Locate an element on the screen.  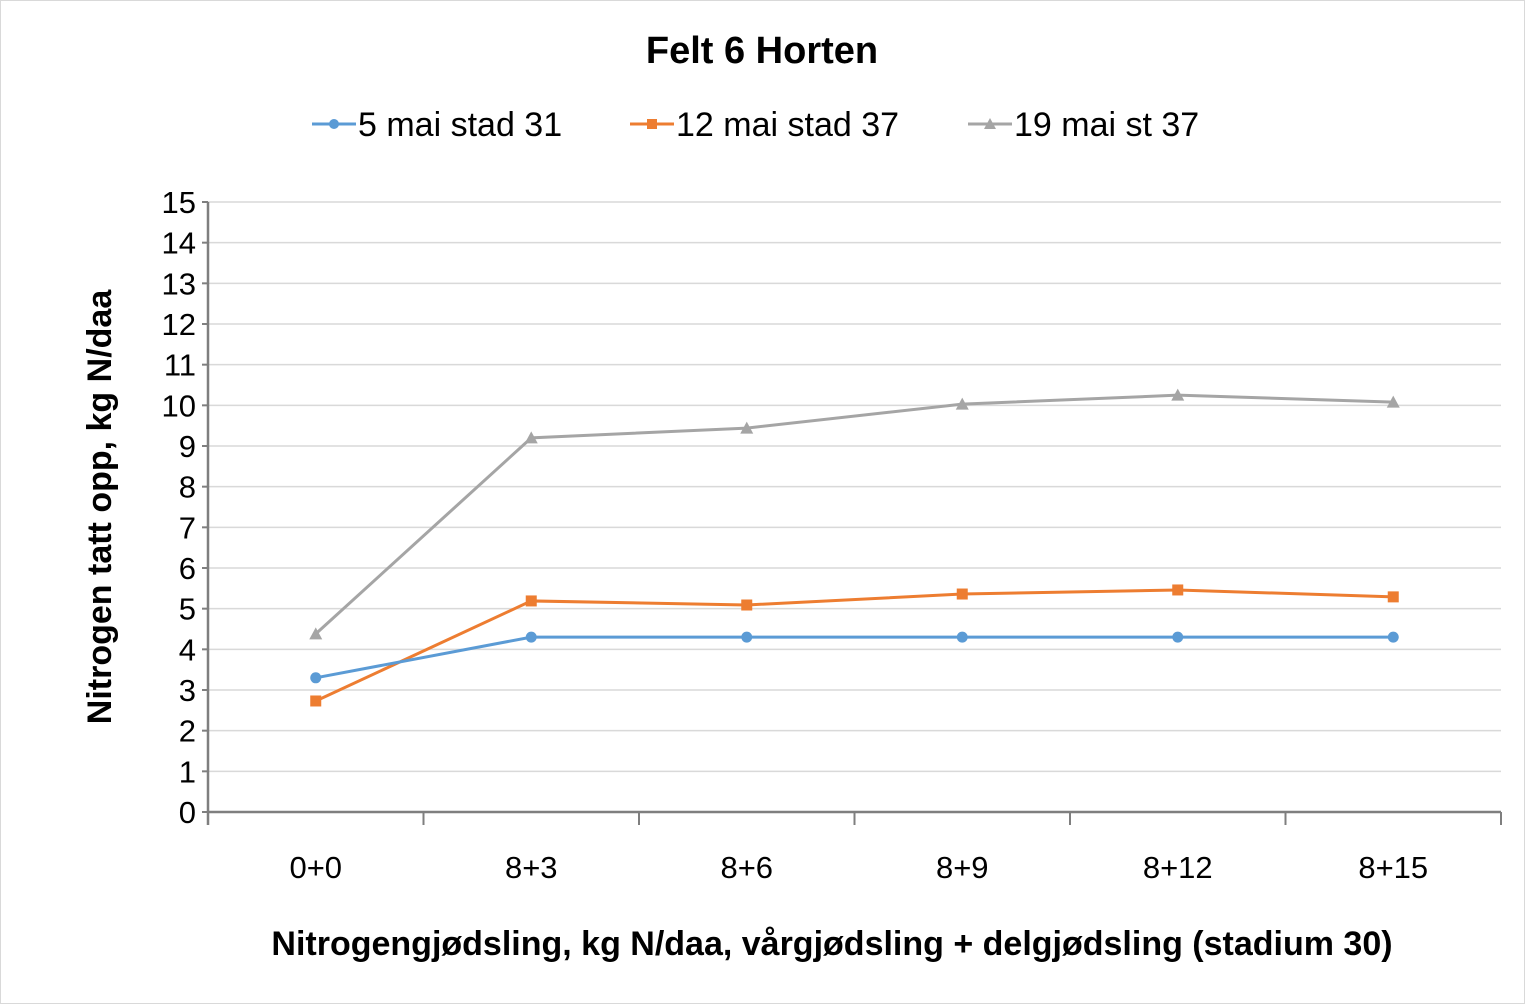
y-tick-label: 1 is located at coordinates (187, 771).